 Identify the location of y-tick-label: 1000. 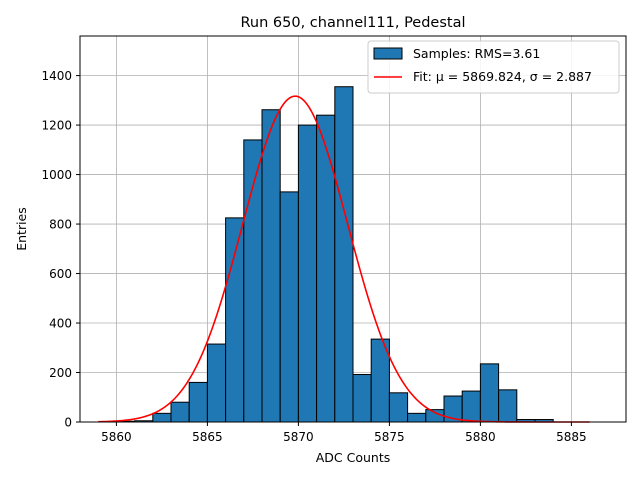
(56, 175).